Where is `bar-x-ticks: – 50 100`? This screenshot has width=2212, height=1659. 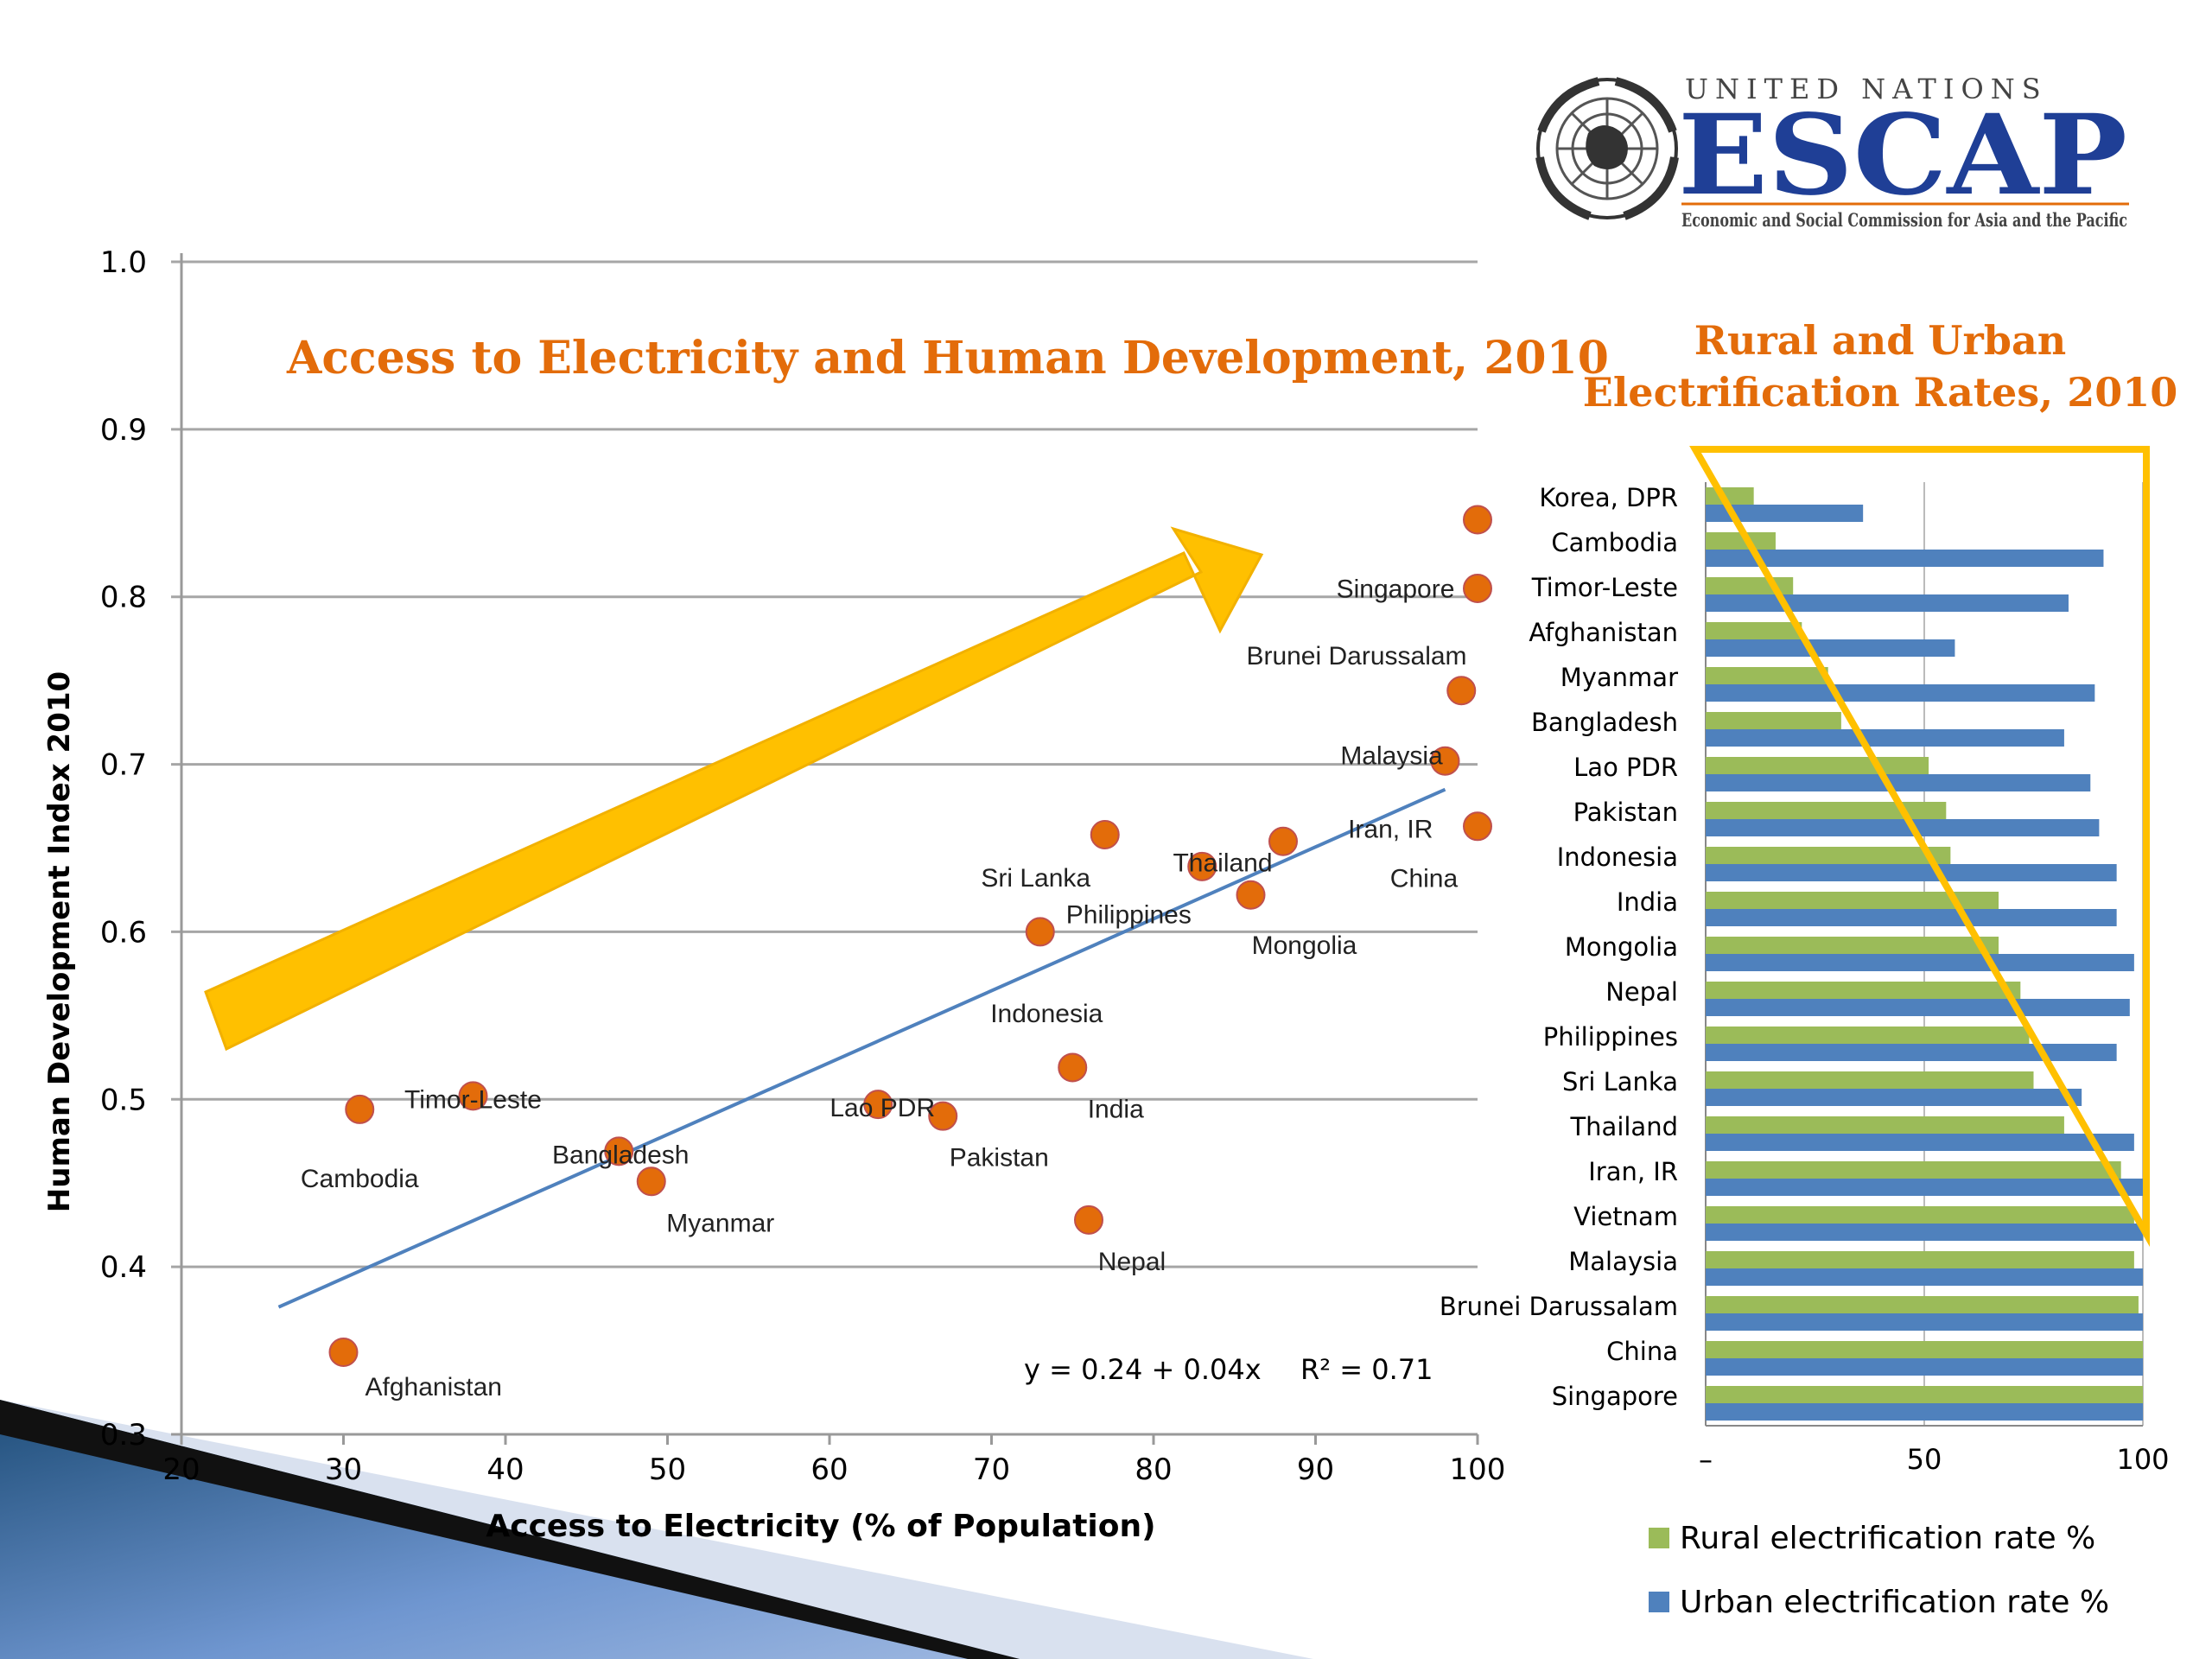 bar-x-ticks: – 50 100 is located at coordinates (1935, 1459).